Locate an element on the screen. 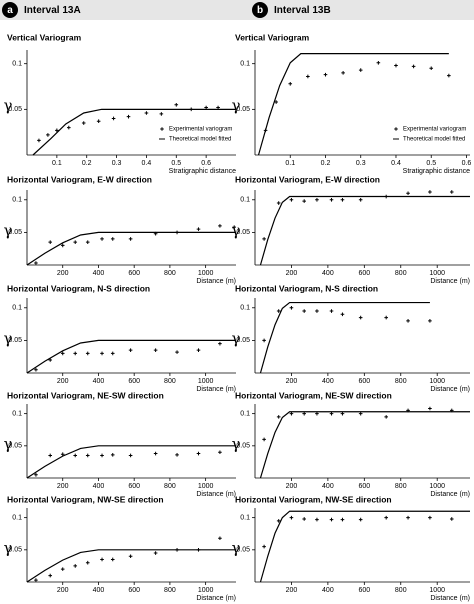  panel-letter: b is located at coordinates (260, 10).